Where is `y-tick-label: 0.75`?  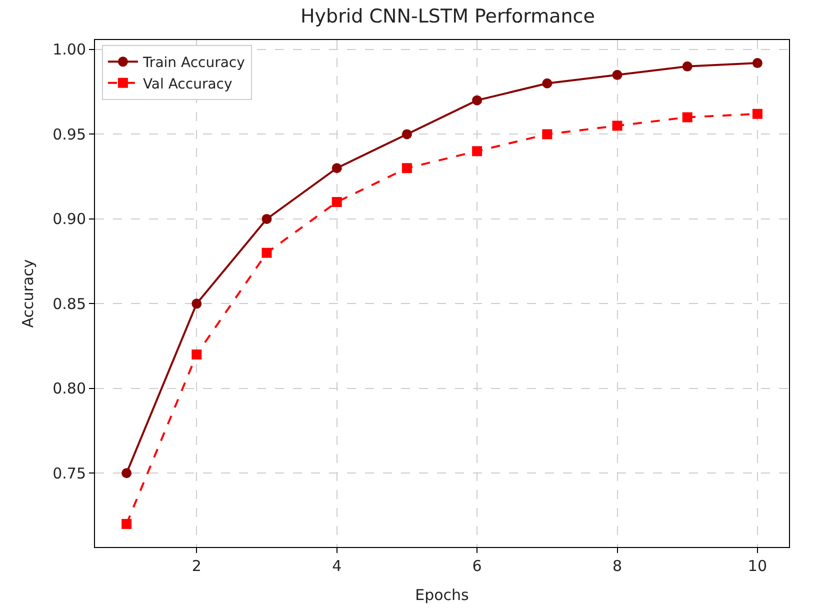
y-tick-label: 0.75 is located at coordinates (69, 473).